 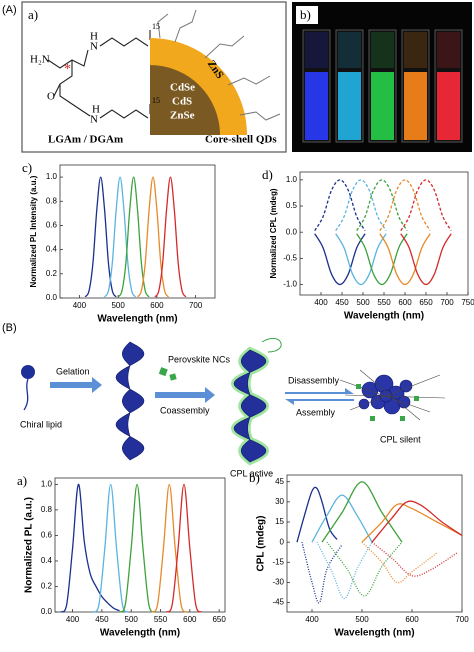 I want to click on perovskite-cubes, so click(x=167, y=374).